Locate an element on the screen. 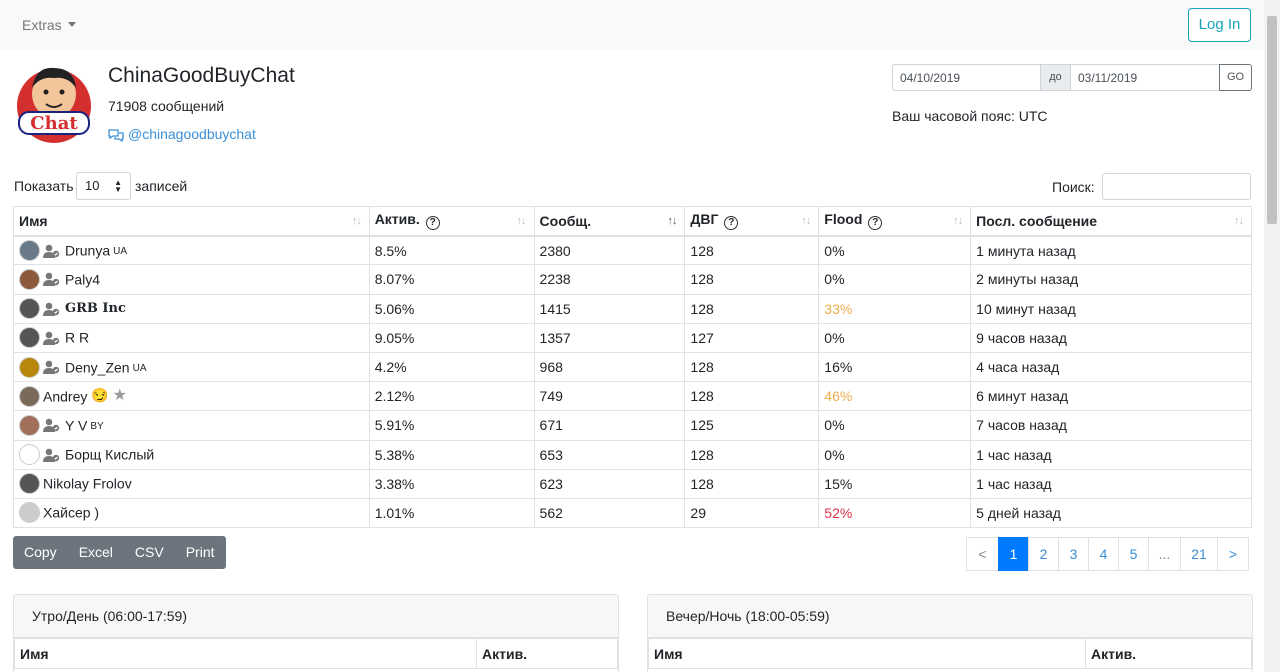  col-flood-header: Flood ? ↑↓ is located at coordinates (895, 221).